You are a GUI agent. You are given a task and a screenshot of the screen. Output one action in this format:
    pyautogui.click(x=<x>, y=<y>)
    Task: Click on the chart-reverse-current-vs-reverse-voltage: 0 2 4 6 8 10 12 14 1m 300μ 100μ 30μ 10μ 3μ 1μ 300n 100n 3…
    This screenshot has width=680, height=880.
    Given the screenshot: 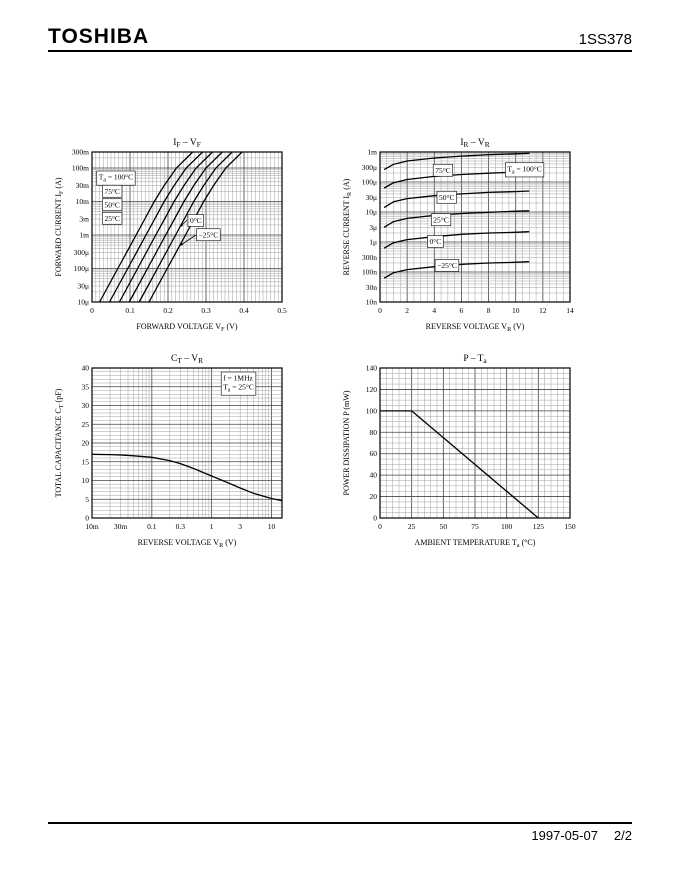 What is the action you would take?
    pyautogui.click(x=462, y=236)
    